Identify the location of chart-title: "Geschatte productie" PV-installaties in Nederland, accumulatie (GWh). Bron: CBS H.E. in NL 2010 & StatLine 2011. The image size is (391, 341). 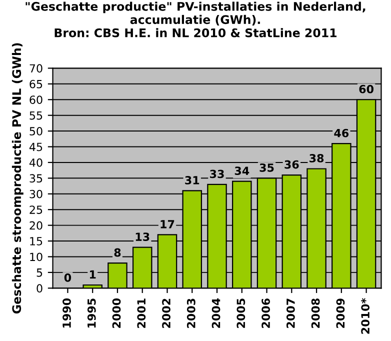
(196, 20).